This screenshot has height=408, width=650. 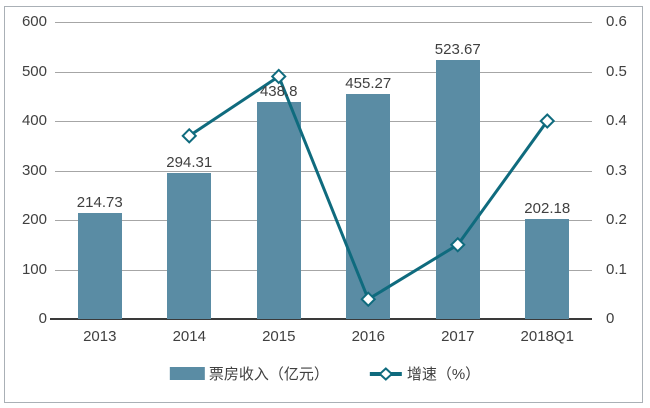 What do you see at coordinates (616, 219) in the screenshot?
I see `y2-axis-tick-label: 0.2` at bounding box center [616, 219].